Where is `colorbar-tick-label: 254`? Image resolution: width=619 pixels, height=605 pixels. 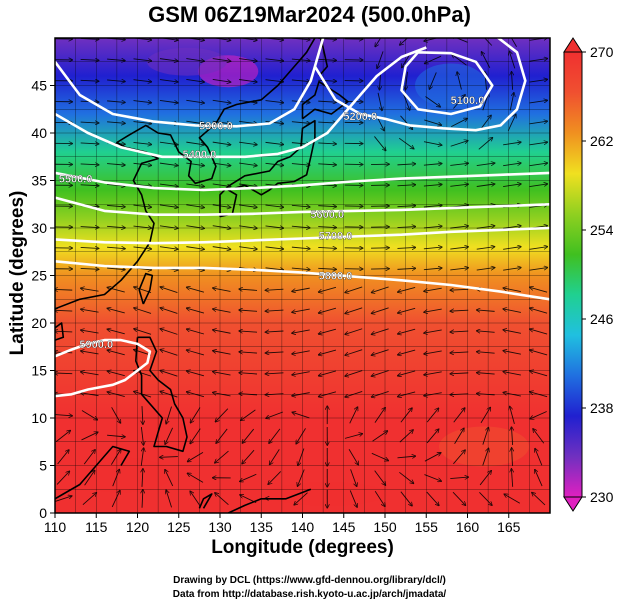
colorbar-tick-label: 254 is located at coordinates (602, 230).